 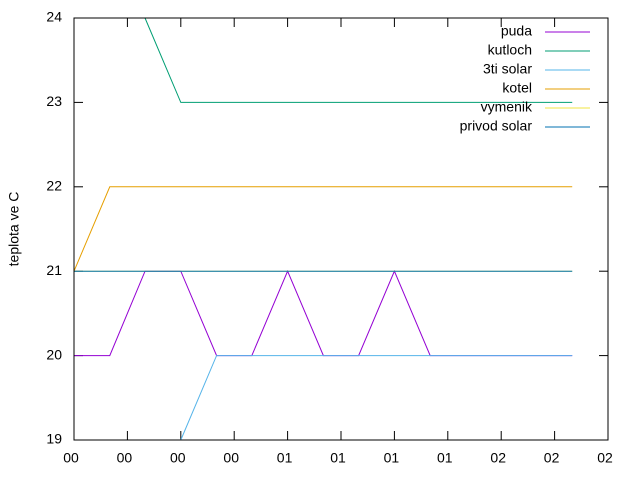 What do you see at coordinates (54, 439) in the screenshot?
I see `y-tick-label: 19` at bounding box center [54, 439].